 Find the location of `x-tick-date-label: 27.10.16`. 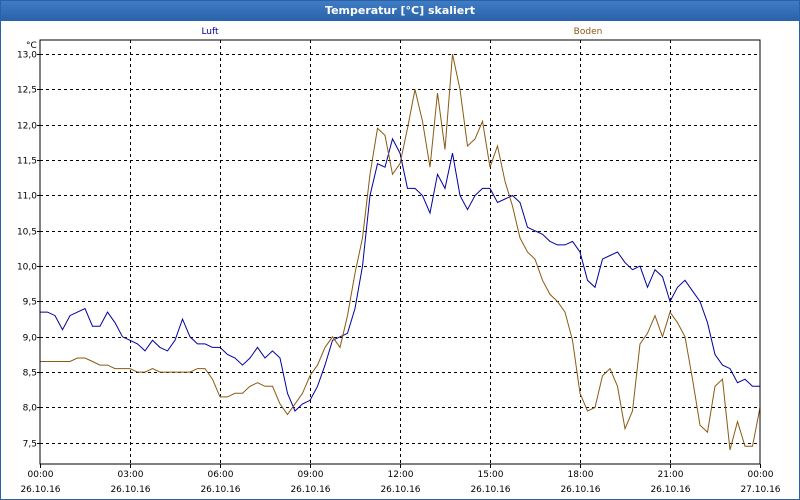

x-tick-date-label: 27.10.16 is located at coordinates (760, 490).